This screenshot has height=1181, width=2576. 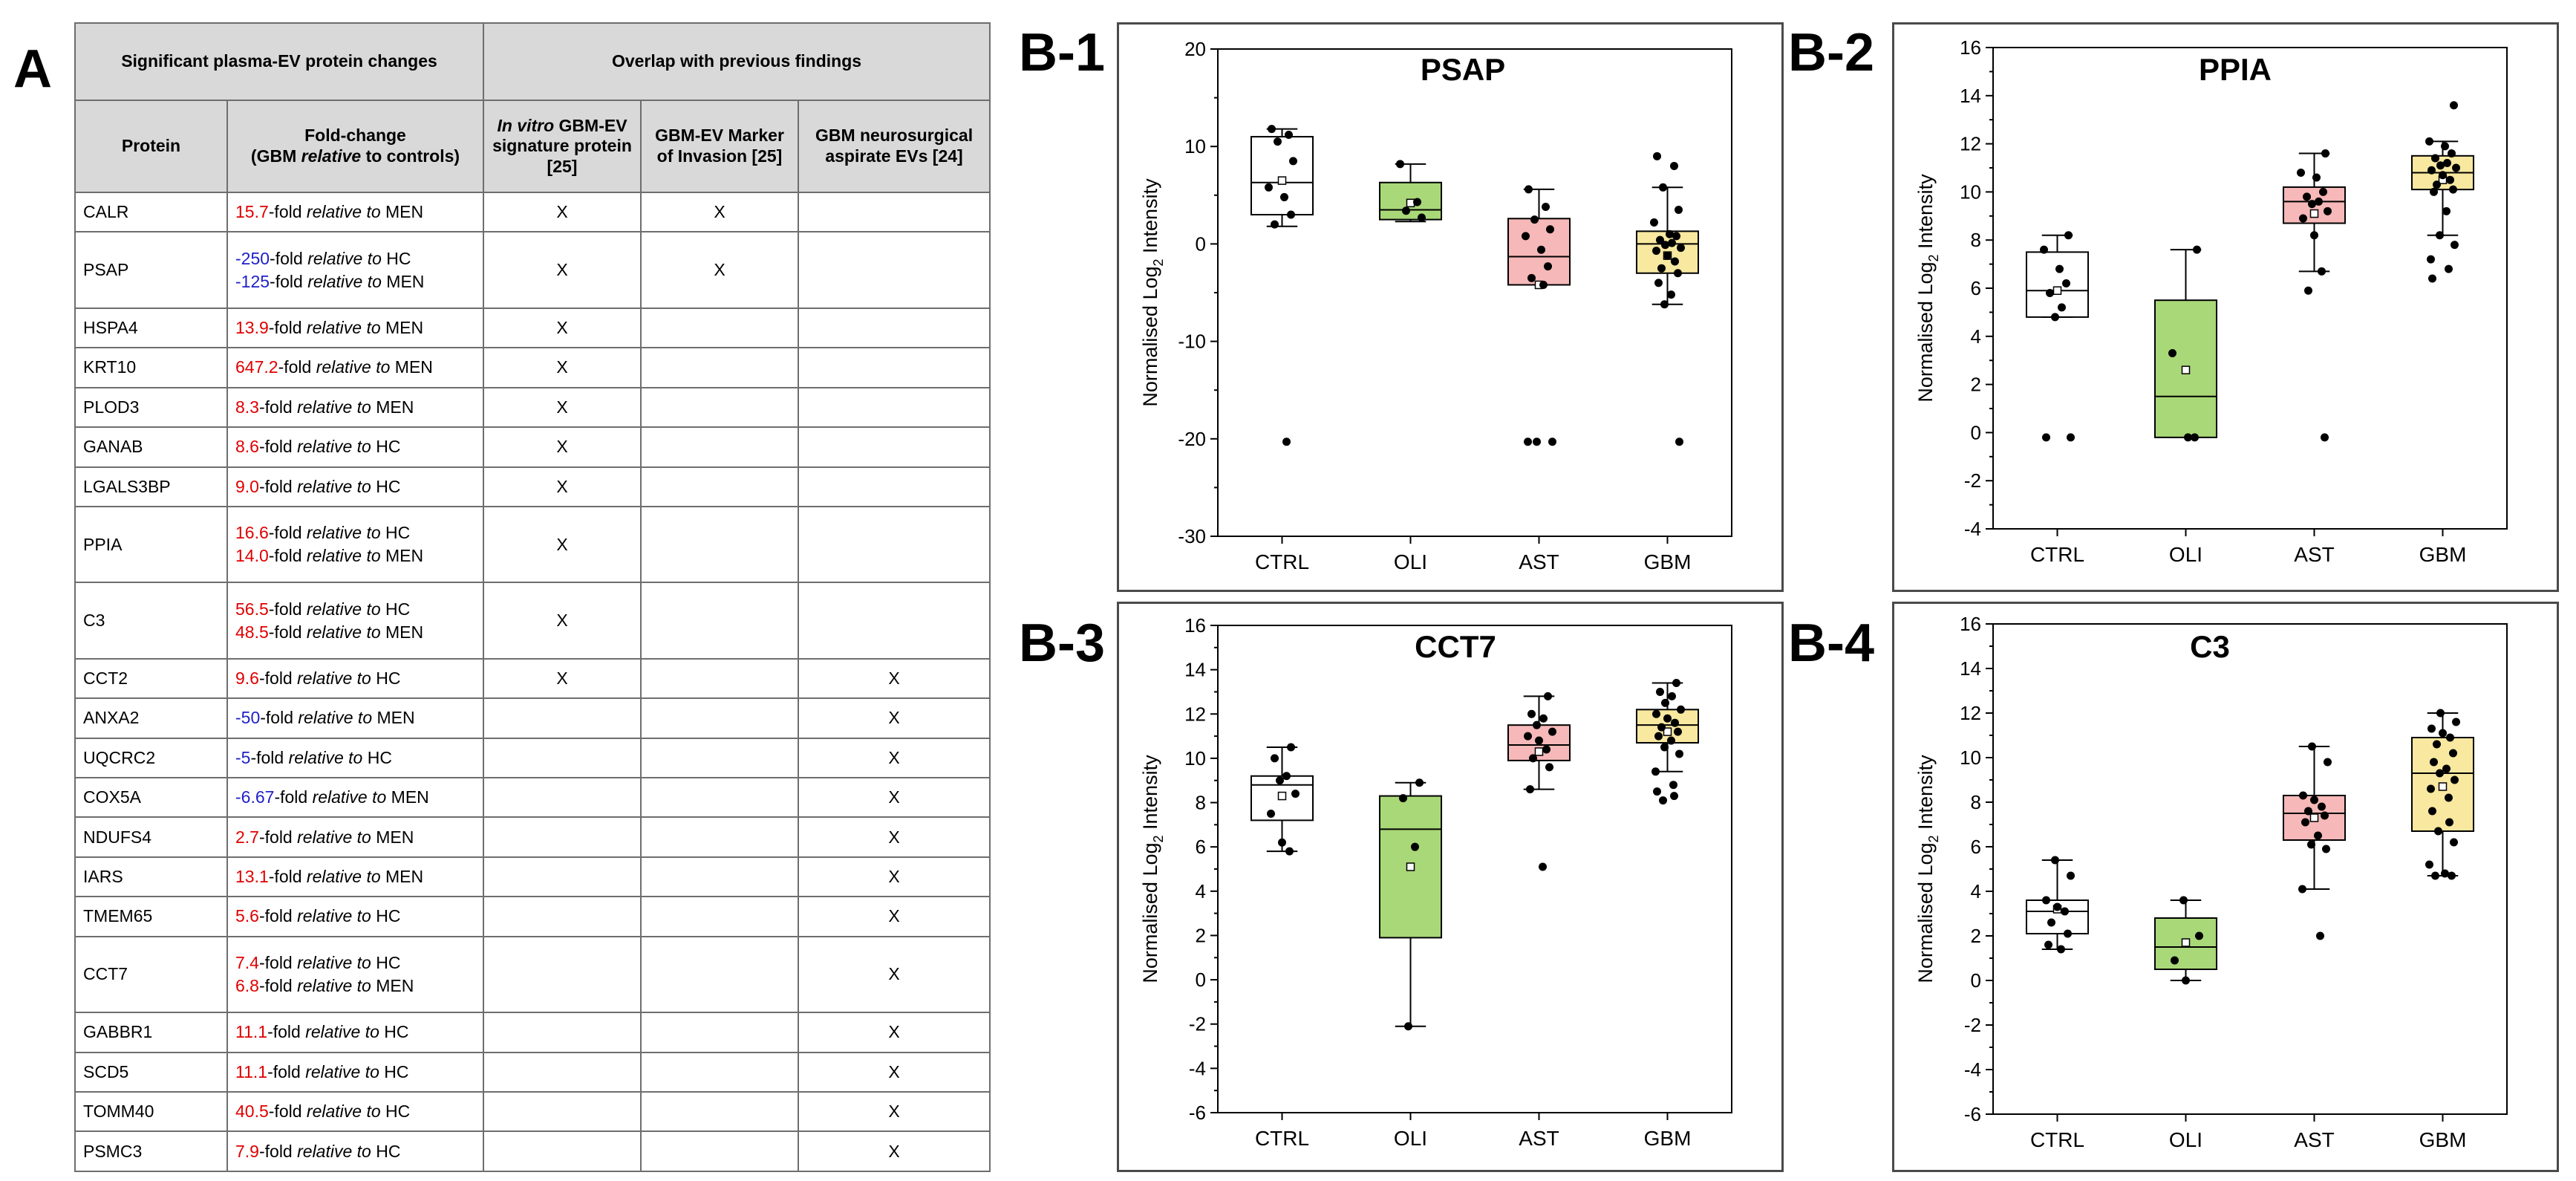 I want to click on fold-change-line: 8.3-fold relative to MEN, so click(x=355, y=407).